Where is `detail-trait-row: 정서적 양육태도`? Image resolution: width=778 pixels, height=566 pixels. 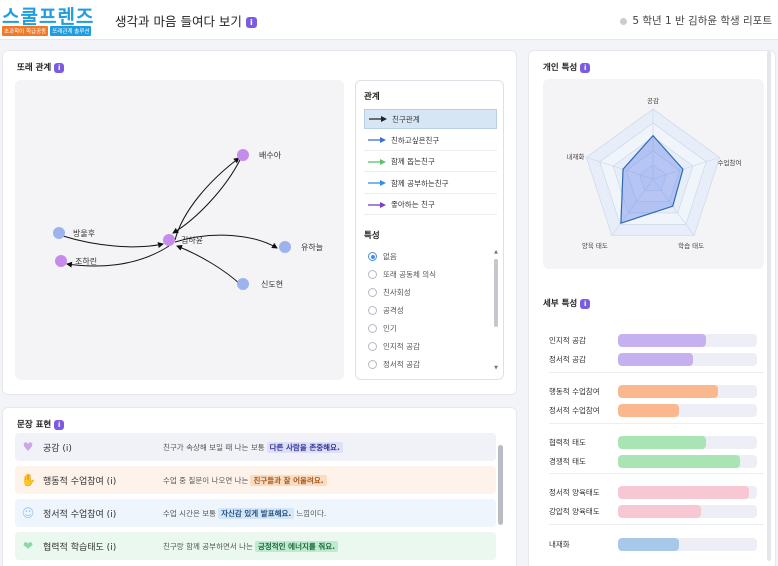
detail-trait-row: 정서적 양육태도 is located at coordinates (656, 492).